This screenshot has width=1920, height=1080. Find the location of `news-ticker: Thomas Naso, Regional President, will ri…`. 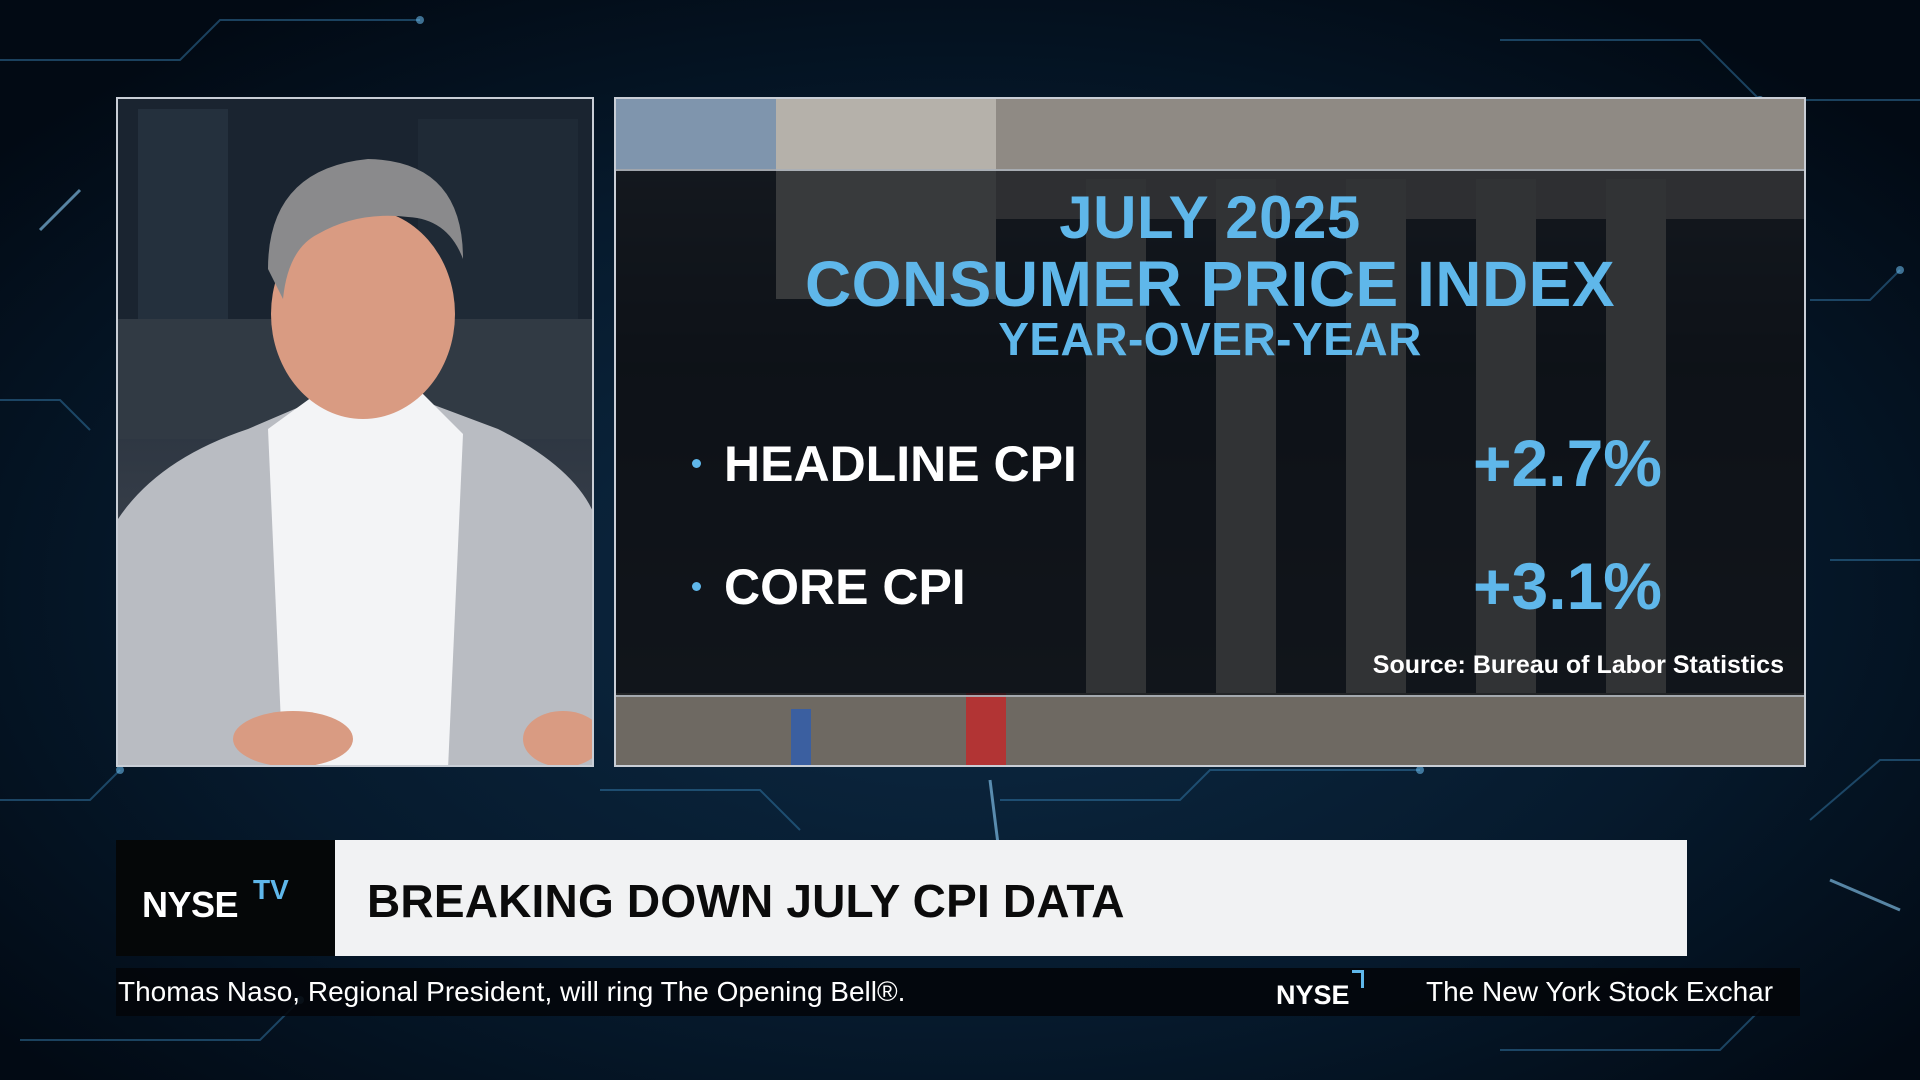

news-ticker: Thomas Naso, Regional President, will ri… is located at coordinates (958, 992).